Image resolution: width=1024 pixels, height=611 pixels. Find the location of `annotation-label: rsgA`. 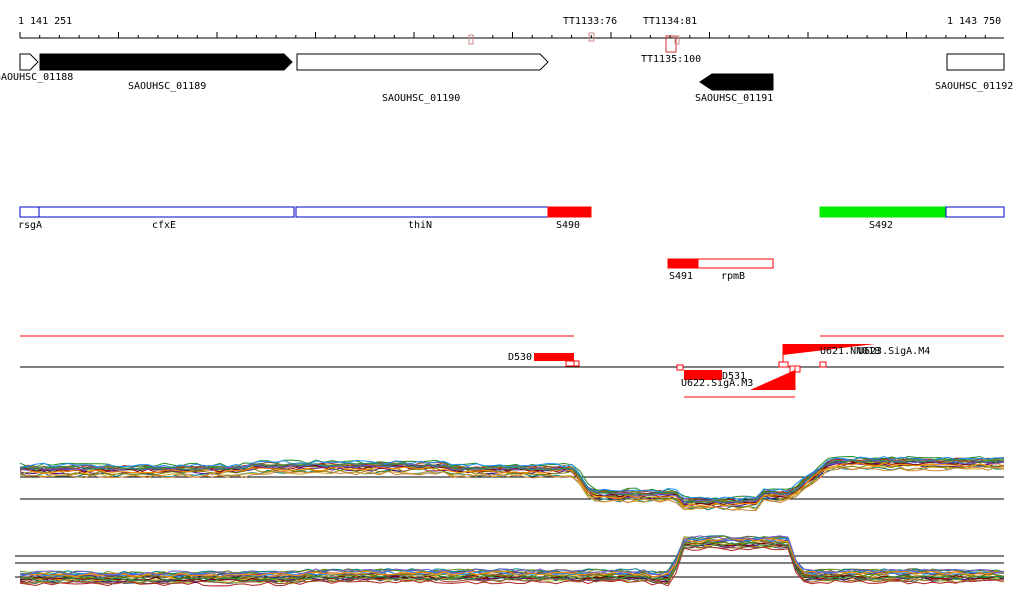

annotation-label: rsgA is located at coordinates (30, 225).